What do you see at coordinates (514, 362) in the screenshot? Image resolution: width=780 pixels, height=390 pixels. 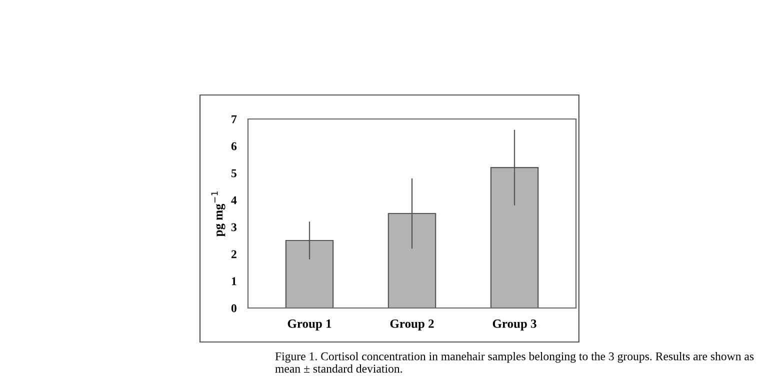 I see `caption: Figure 1. Cortisol concentration in manehair samples belonging to the 3 groups. Results are shown as mean ± standard deviation.` at bounding box center [514, 362].